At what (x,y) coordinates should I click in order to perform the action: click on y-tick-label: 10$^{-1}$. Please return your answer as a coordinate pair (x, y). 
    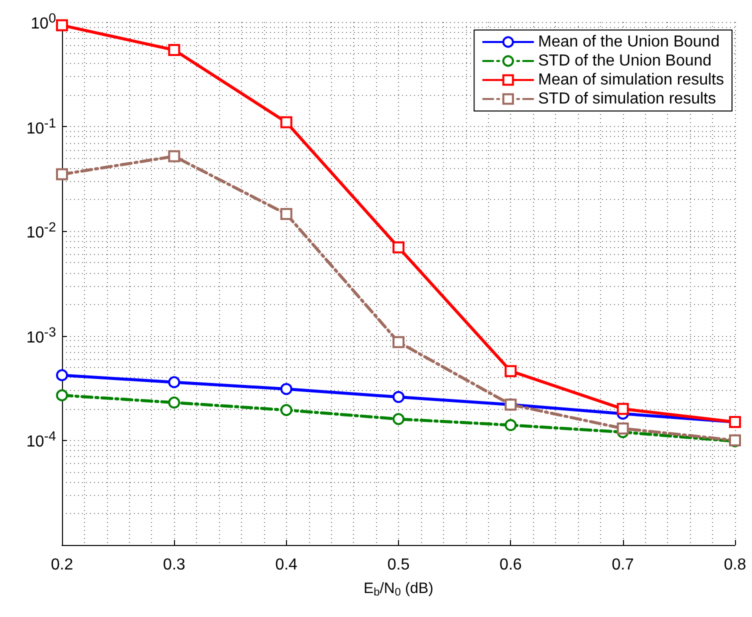
    Looking at the image, I should click on (41, 126).